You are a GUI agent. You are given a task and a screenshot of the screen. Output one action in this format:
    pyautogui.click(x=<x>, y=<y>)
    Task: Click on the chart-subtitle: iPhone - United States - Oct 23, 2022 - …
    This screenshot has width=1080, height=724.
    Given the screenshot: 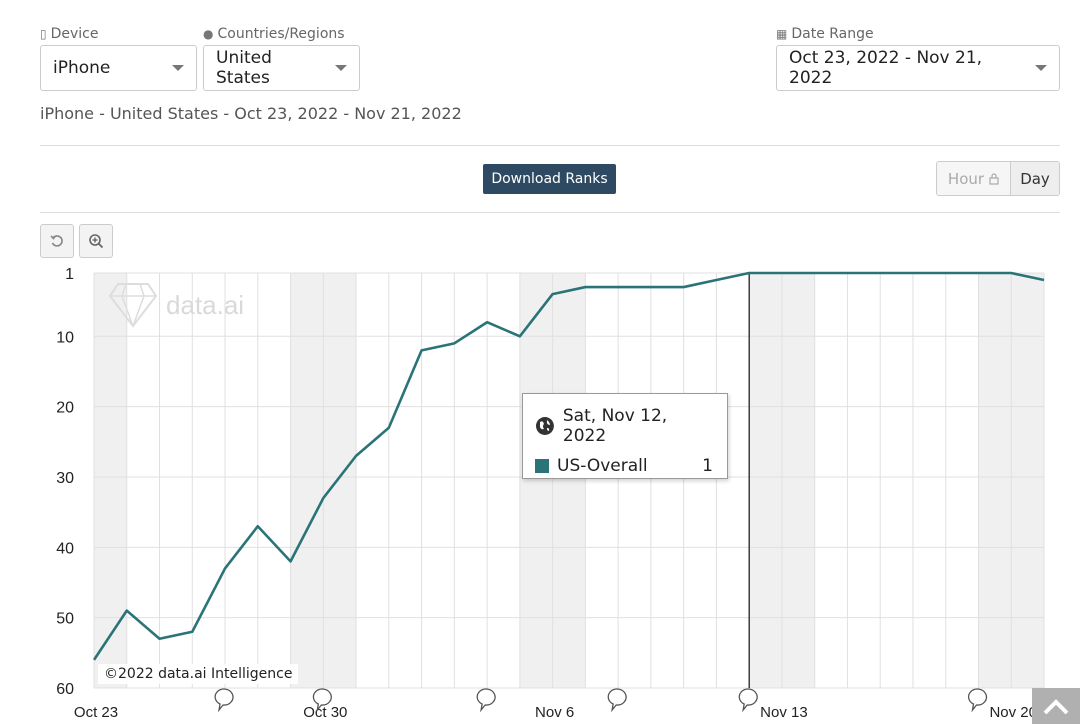 What is the action you would take?
    pyautogui.click(x=251, y=113)
    